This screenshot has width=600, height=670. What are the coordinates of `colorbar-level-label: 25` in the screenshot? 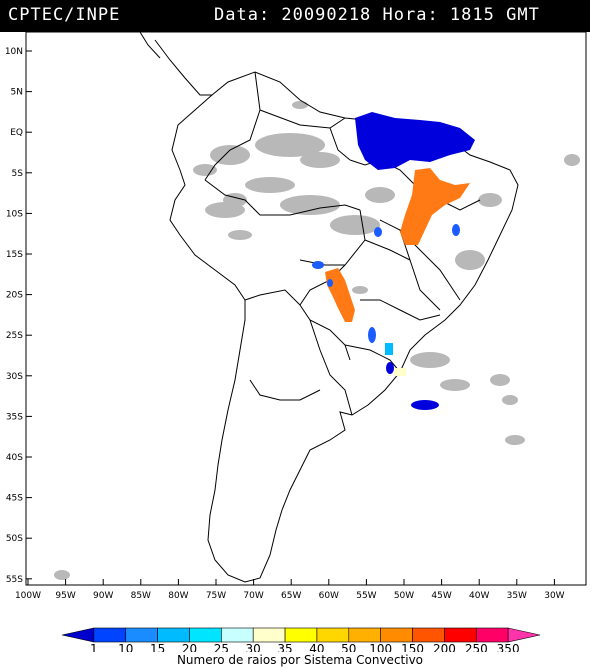 It's located at (221, 647).